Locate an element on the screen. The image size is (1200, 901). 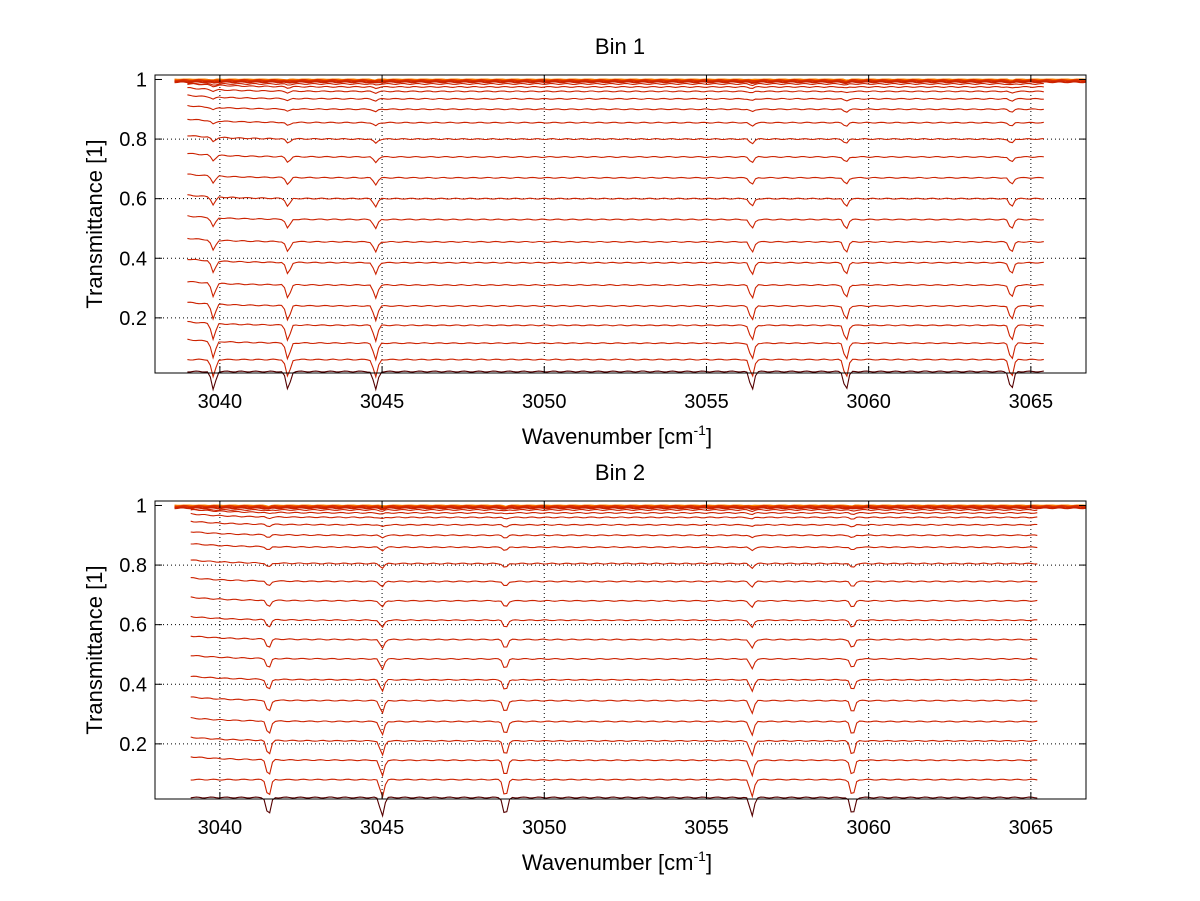
x-axis-label-bin-2: Wavenumber [cm-1] is located at coordinates (617, 861).